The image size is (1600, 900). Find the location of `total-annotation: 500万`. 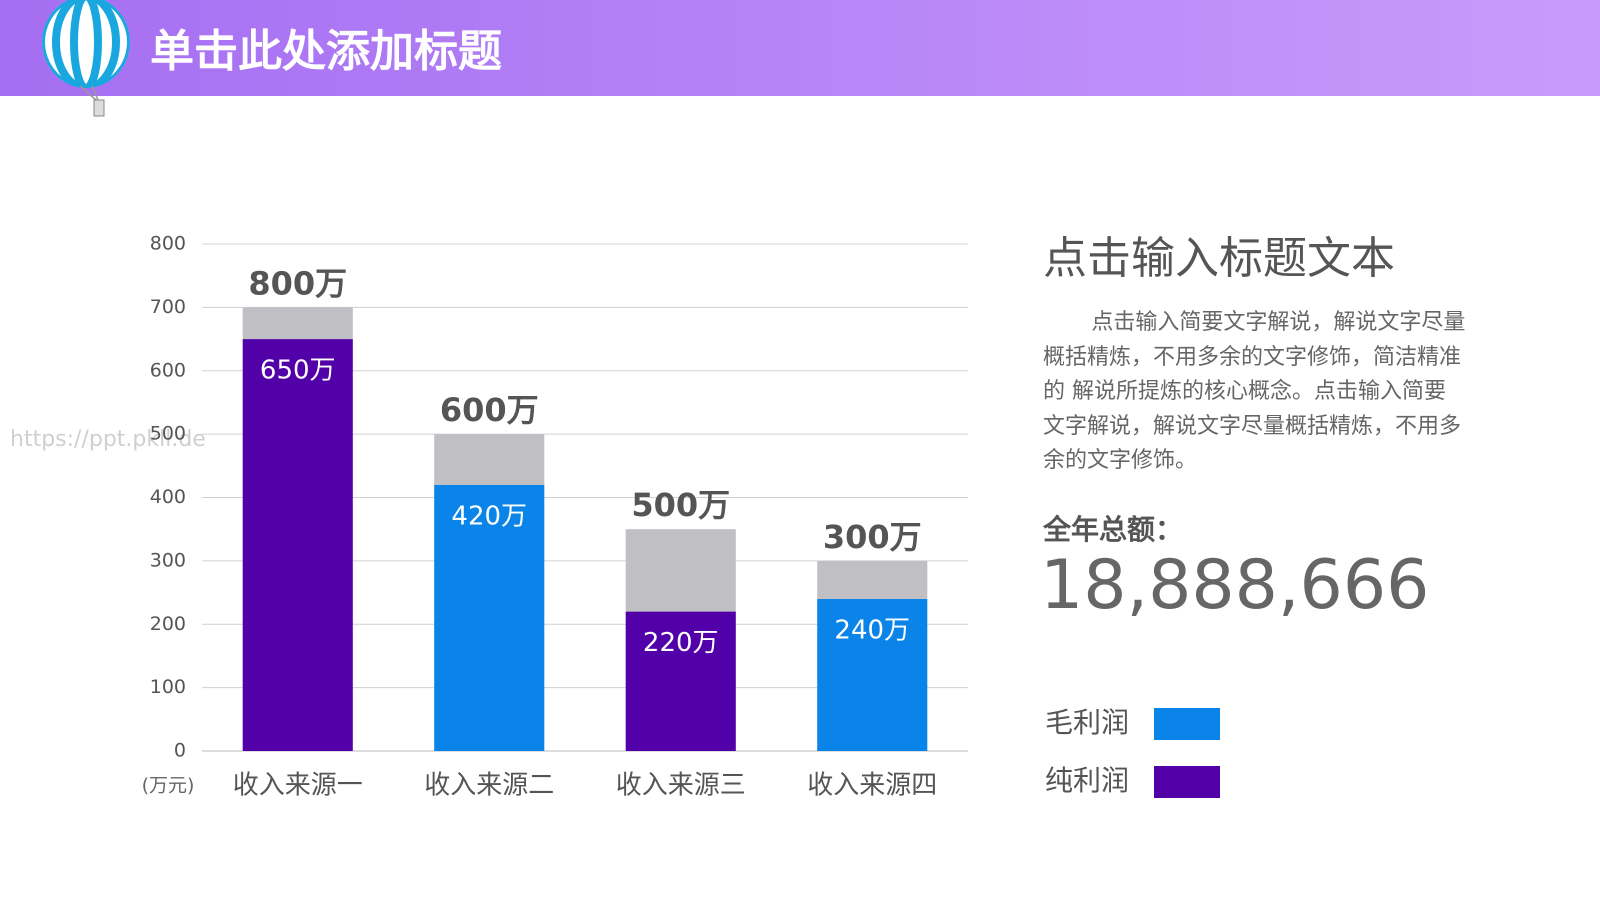

total-annotation: 500万 is located at coordinates (680, 505).